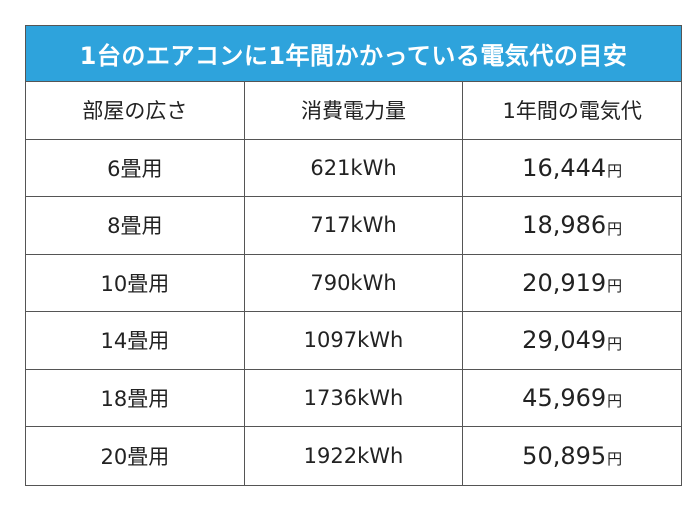 Image resolution: width=700 pixels, height=514 pixels. What do you see at coordinates (135, 167) in the screenshot?
I see `size-cell: 6畳用` at bounding box center [135, 167].